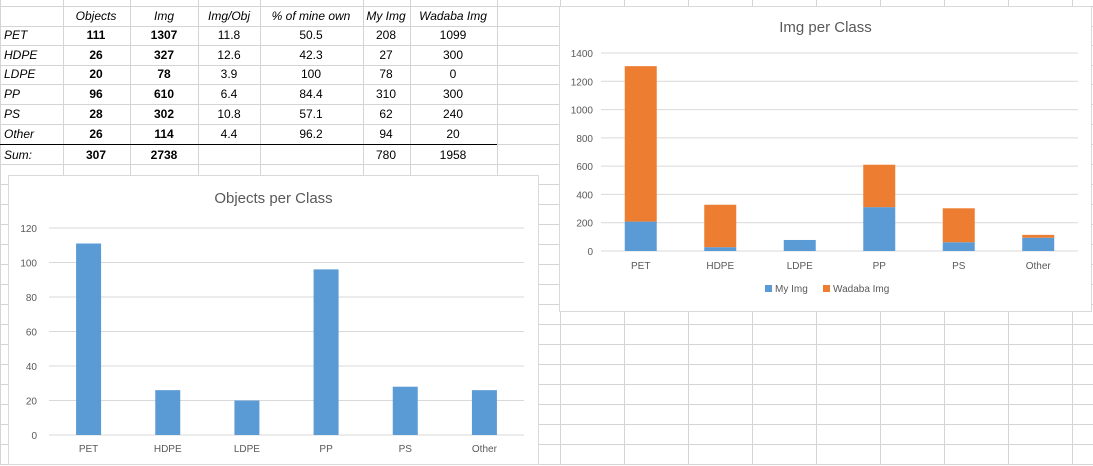 This screenshot has width=1093, height=466. What do you see at coordinates (311, 113) in the screenshot?
I see `table-cell: 57.1` at bounding box center [311, 113].